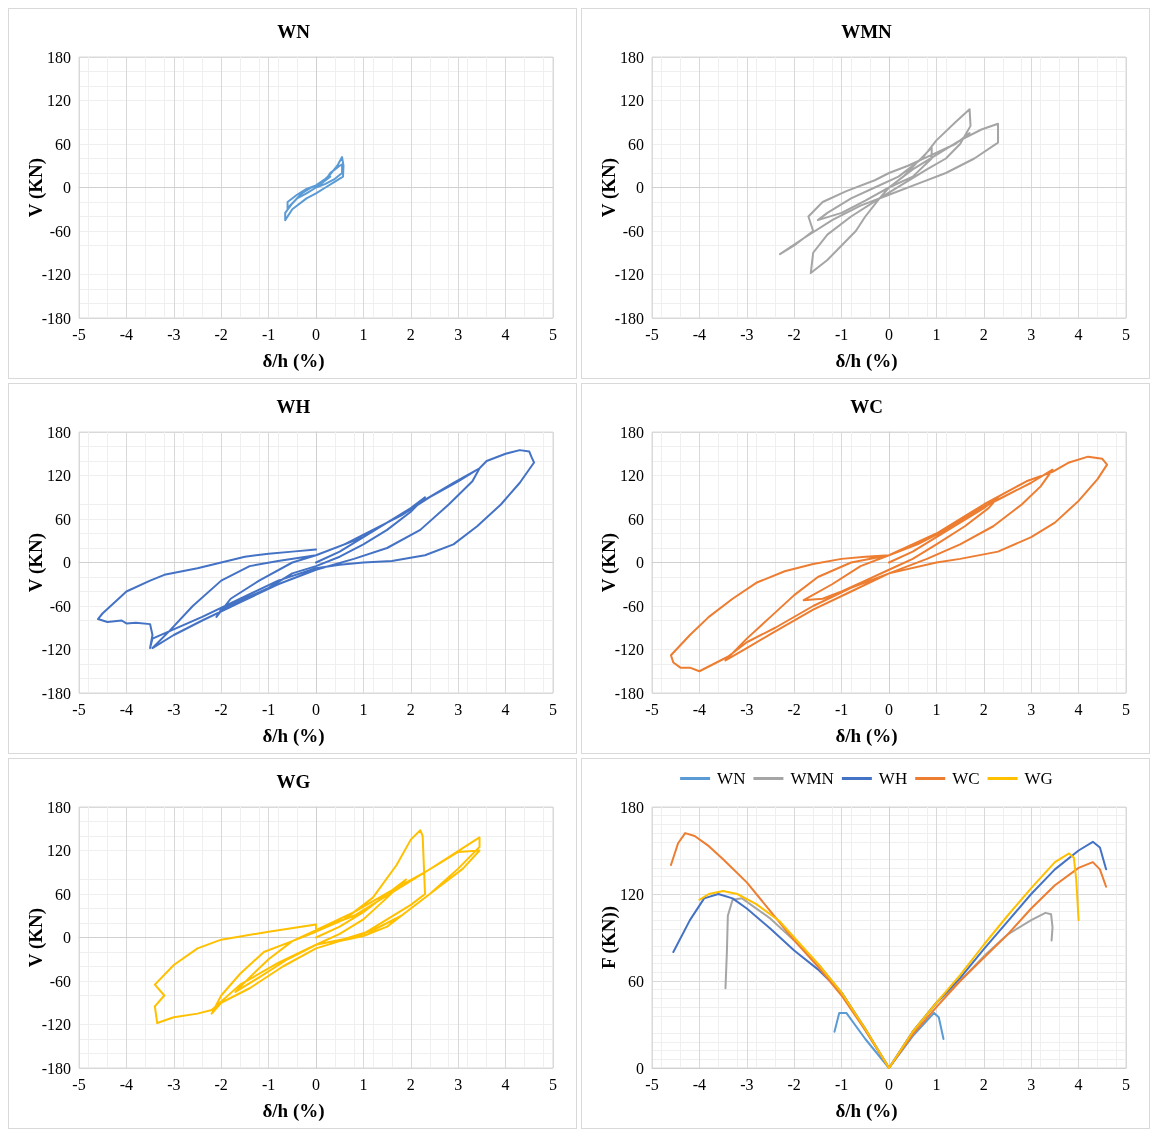  I want to click on legend-label: WMN, so click(812, 778).